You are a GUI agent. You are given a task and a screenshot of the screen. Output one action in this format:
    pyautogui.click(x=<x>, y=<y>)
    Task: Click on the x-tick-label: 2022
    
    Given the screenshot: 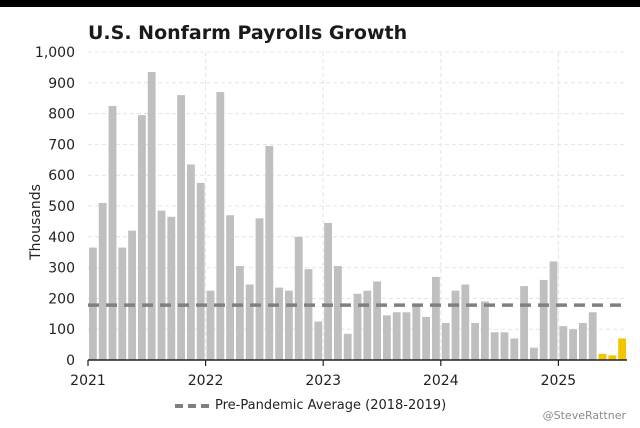 What is the action you would take?
    pyautogui.click(x=206, y=381)
    